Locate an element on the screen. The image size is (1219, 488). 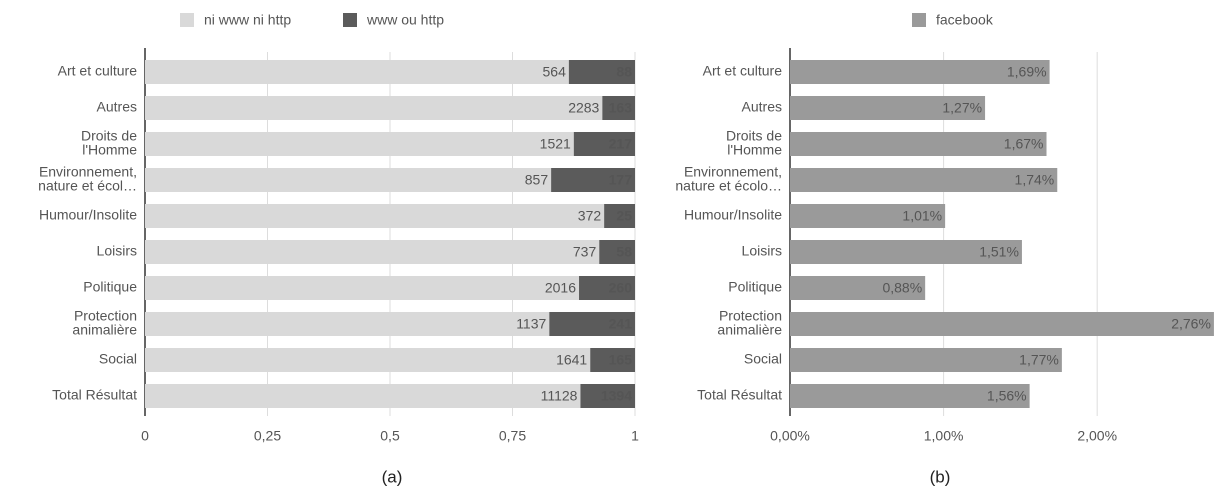
value-label: 1,67% is located at coordinates (1024, 144).